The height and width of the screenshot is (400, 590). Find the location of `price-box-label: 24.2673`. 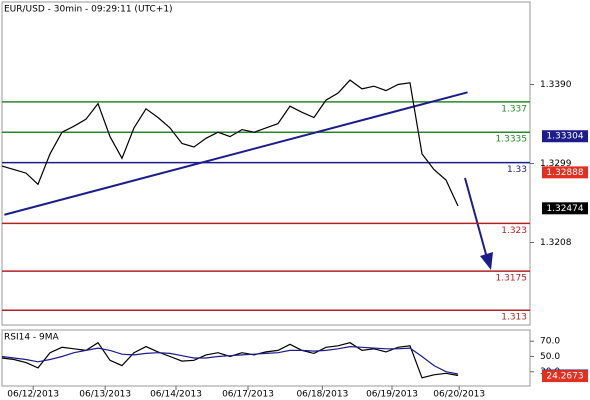

price-box-label: 24.2673 is located at coordinates (564, 377).